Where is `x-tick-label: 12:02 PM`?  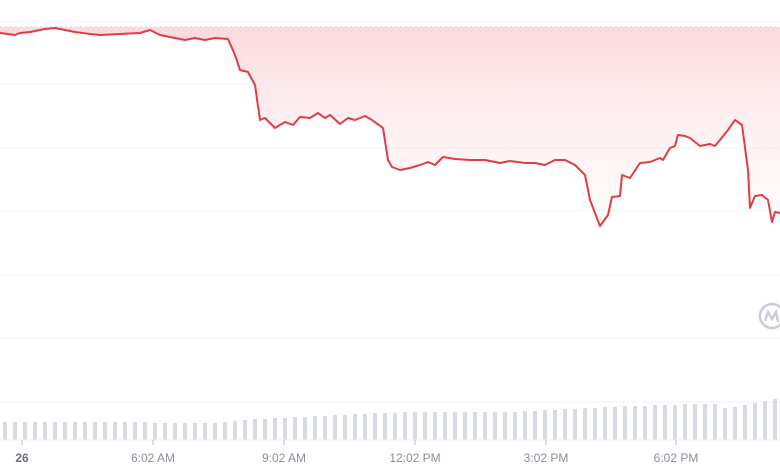
x-tick-label: 12:02 PM is located at coordinates (414, 458).